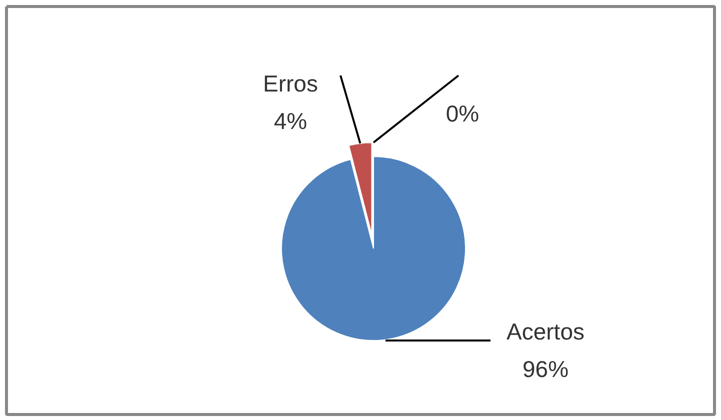 The image size is (721, 420). Describe the element at coordinates (545, 369) in the screenshot. I see `data-label: 96%` at that location.